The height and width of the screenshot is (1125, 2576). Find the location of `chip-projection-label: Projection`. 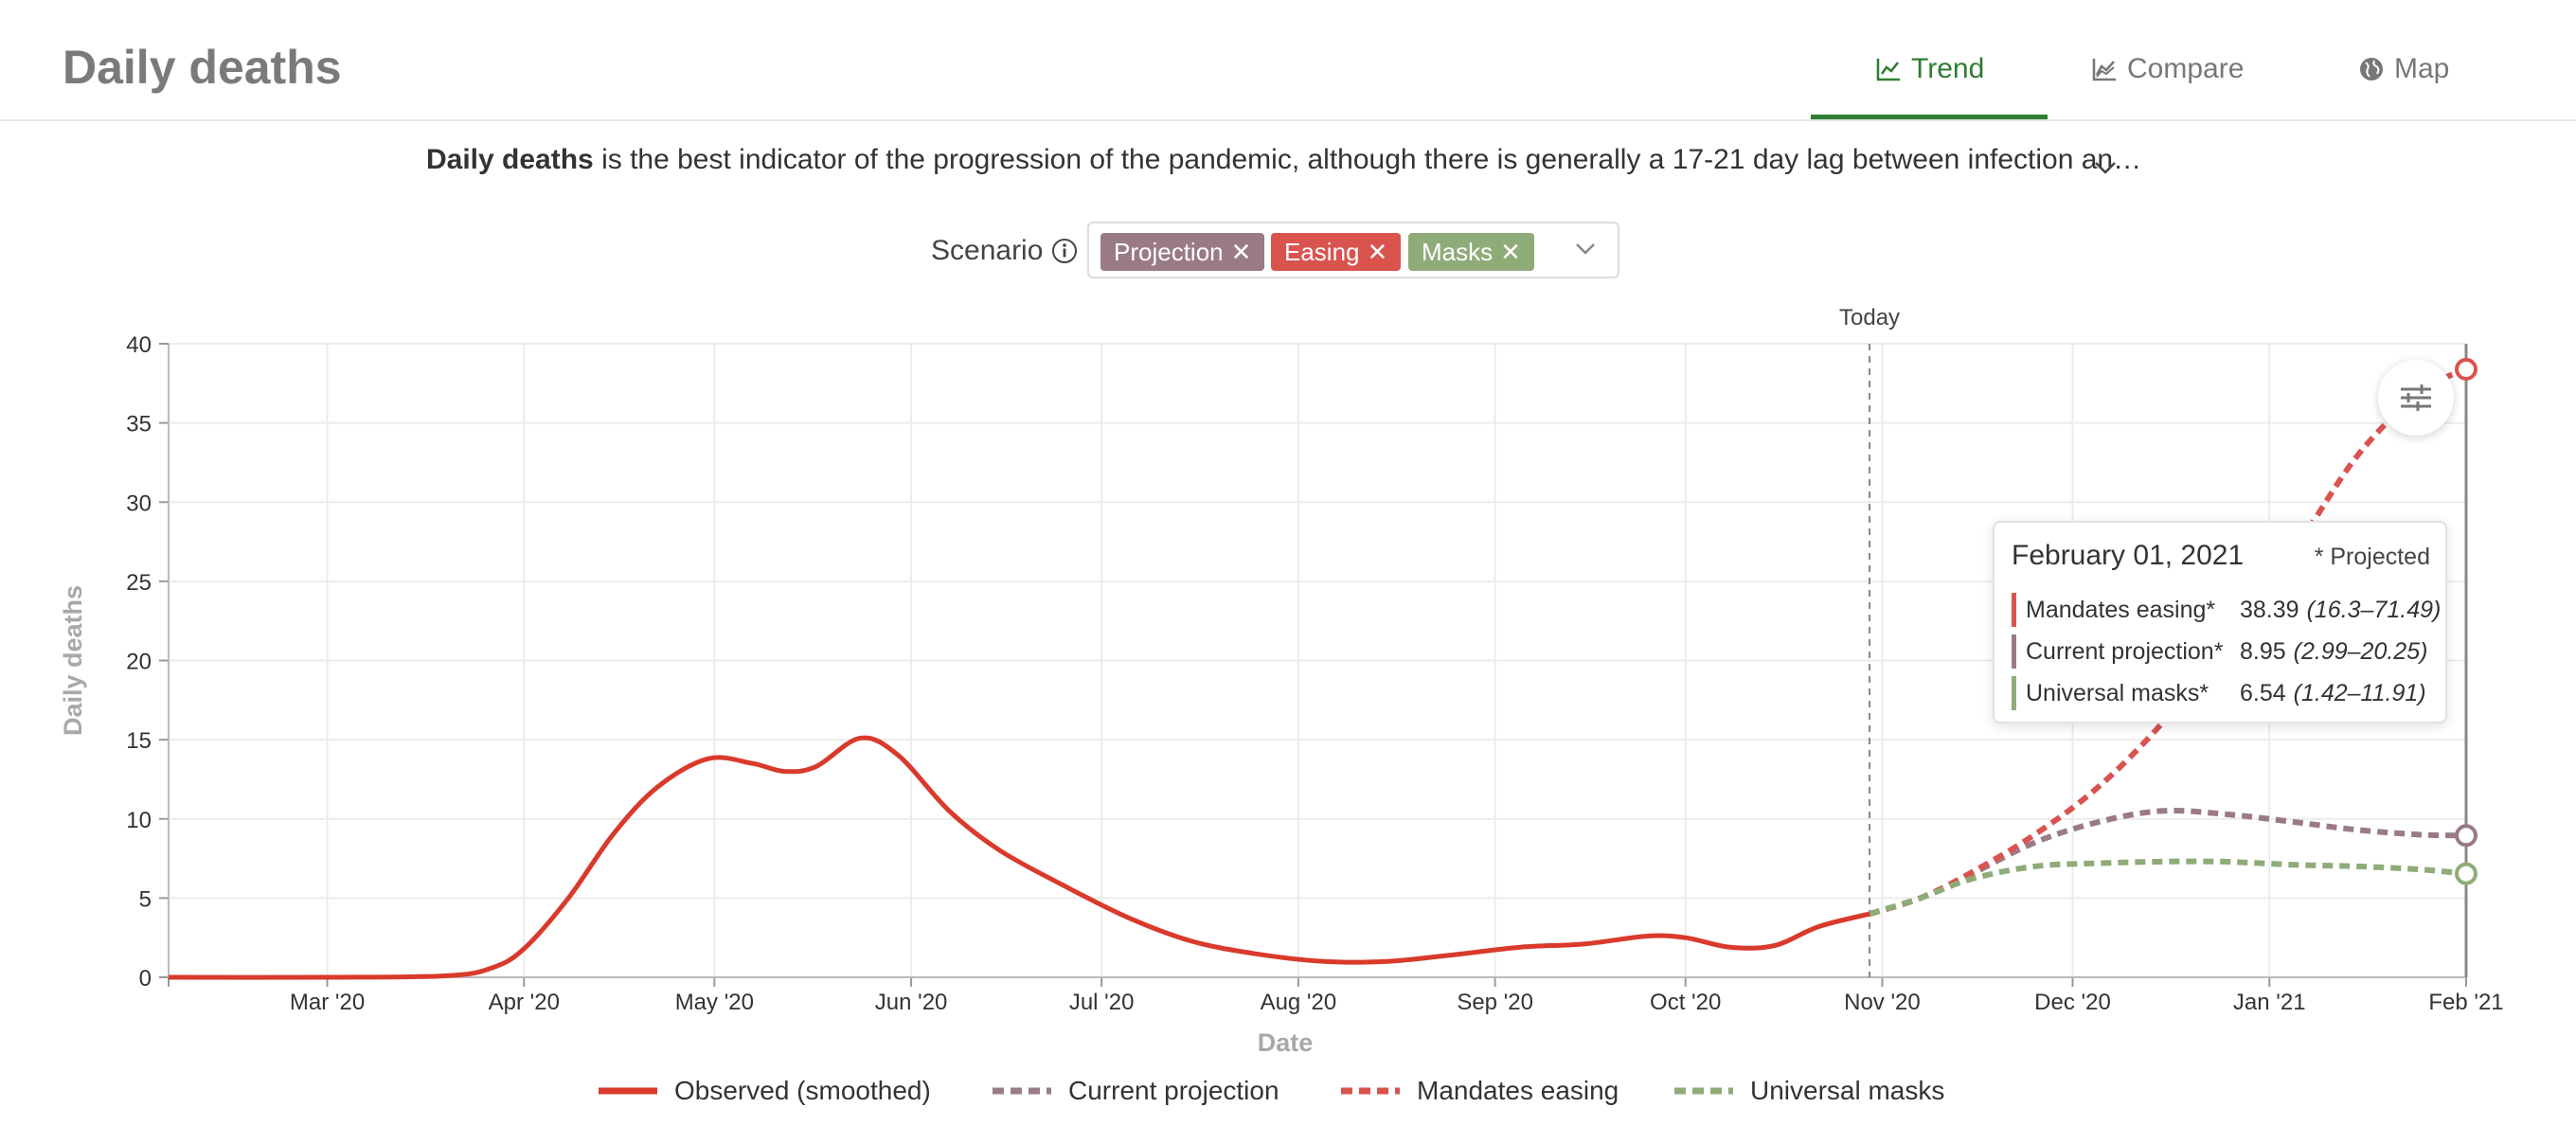

chip-projection-label: Projection is located at coordinates (1169, 252).